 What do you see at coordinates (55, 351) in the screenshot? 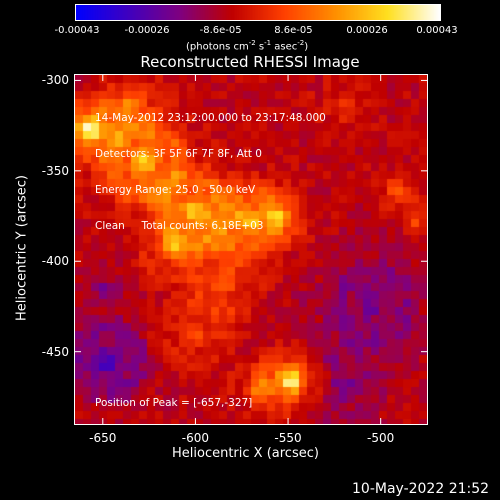
I see `y-tick-label: -450` at bounding box center [55, 351].